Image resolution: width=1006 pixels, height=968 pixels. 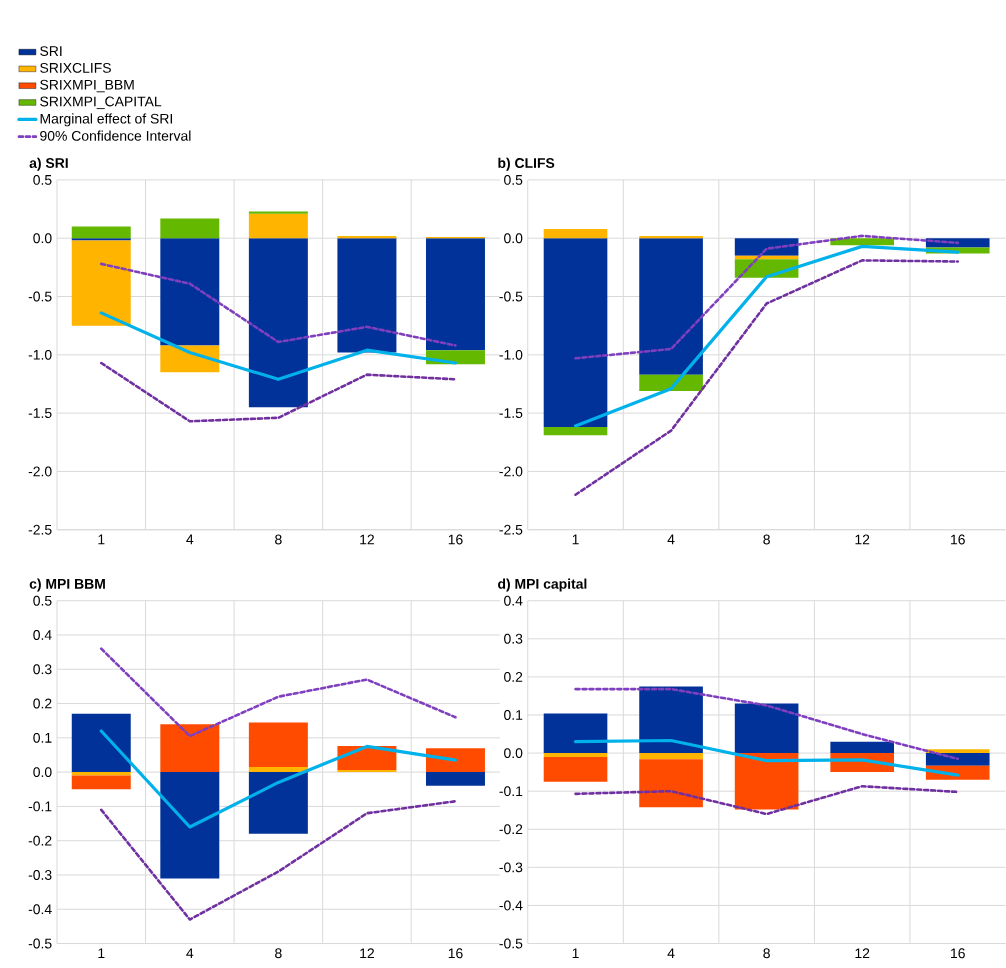 What do you see at coordinates (75, 68) in the screenshot?
I see `legend-label: SRIXCLIFS` at bounding box center [75, 68].